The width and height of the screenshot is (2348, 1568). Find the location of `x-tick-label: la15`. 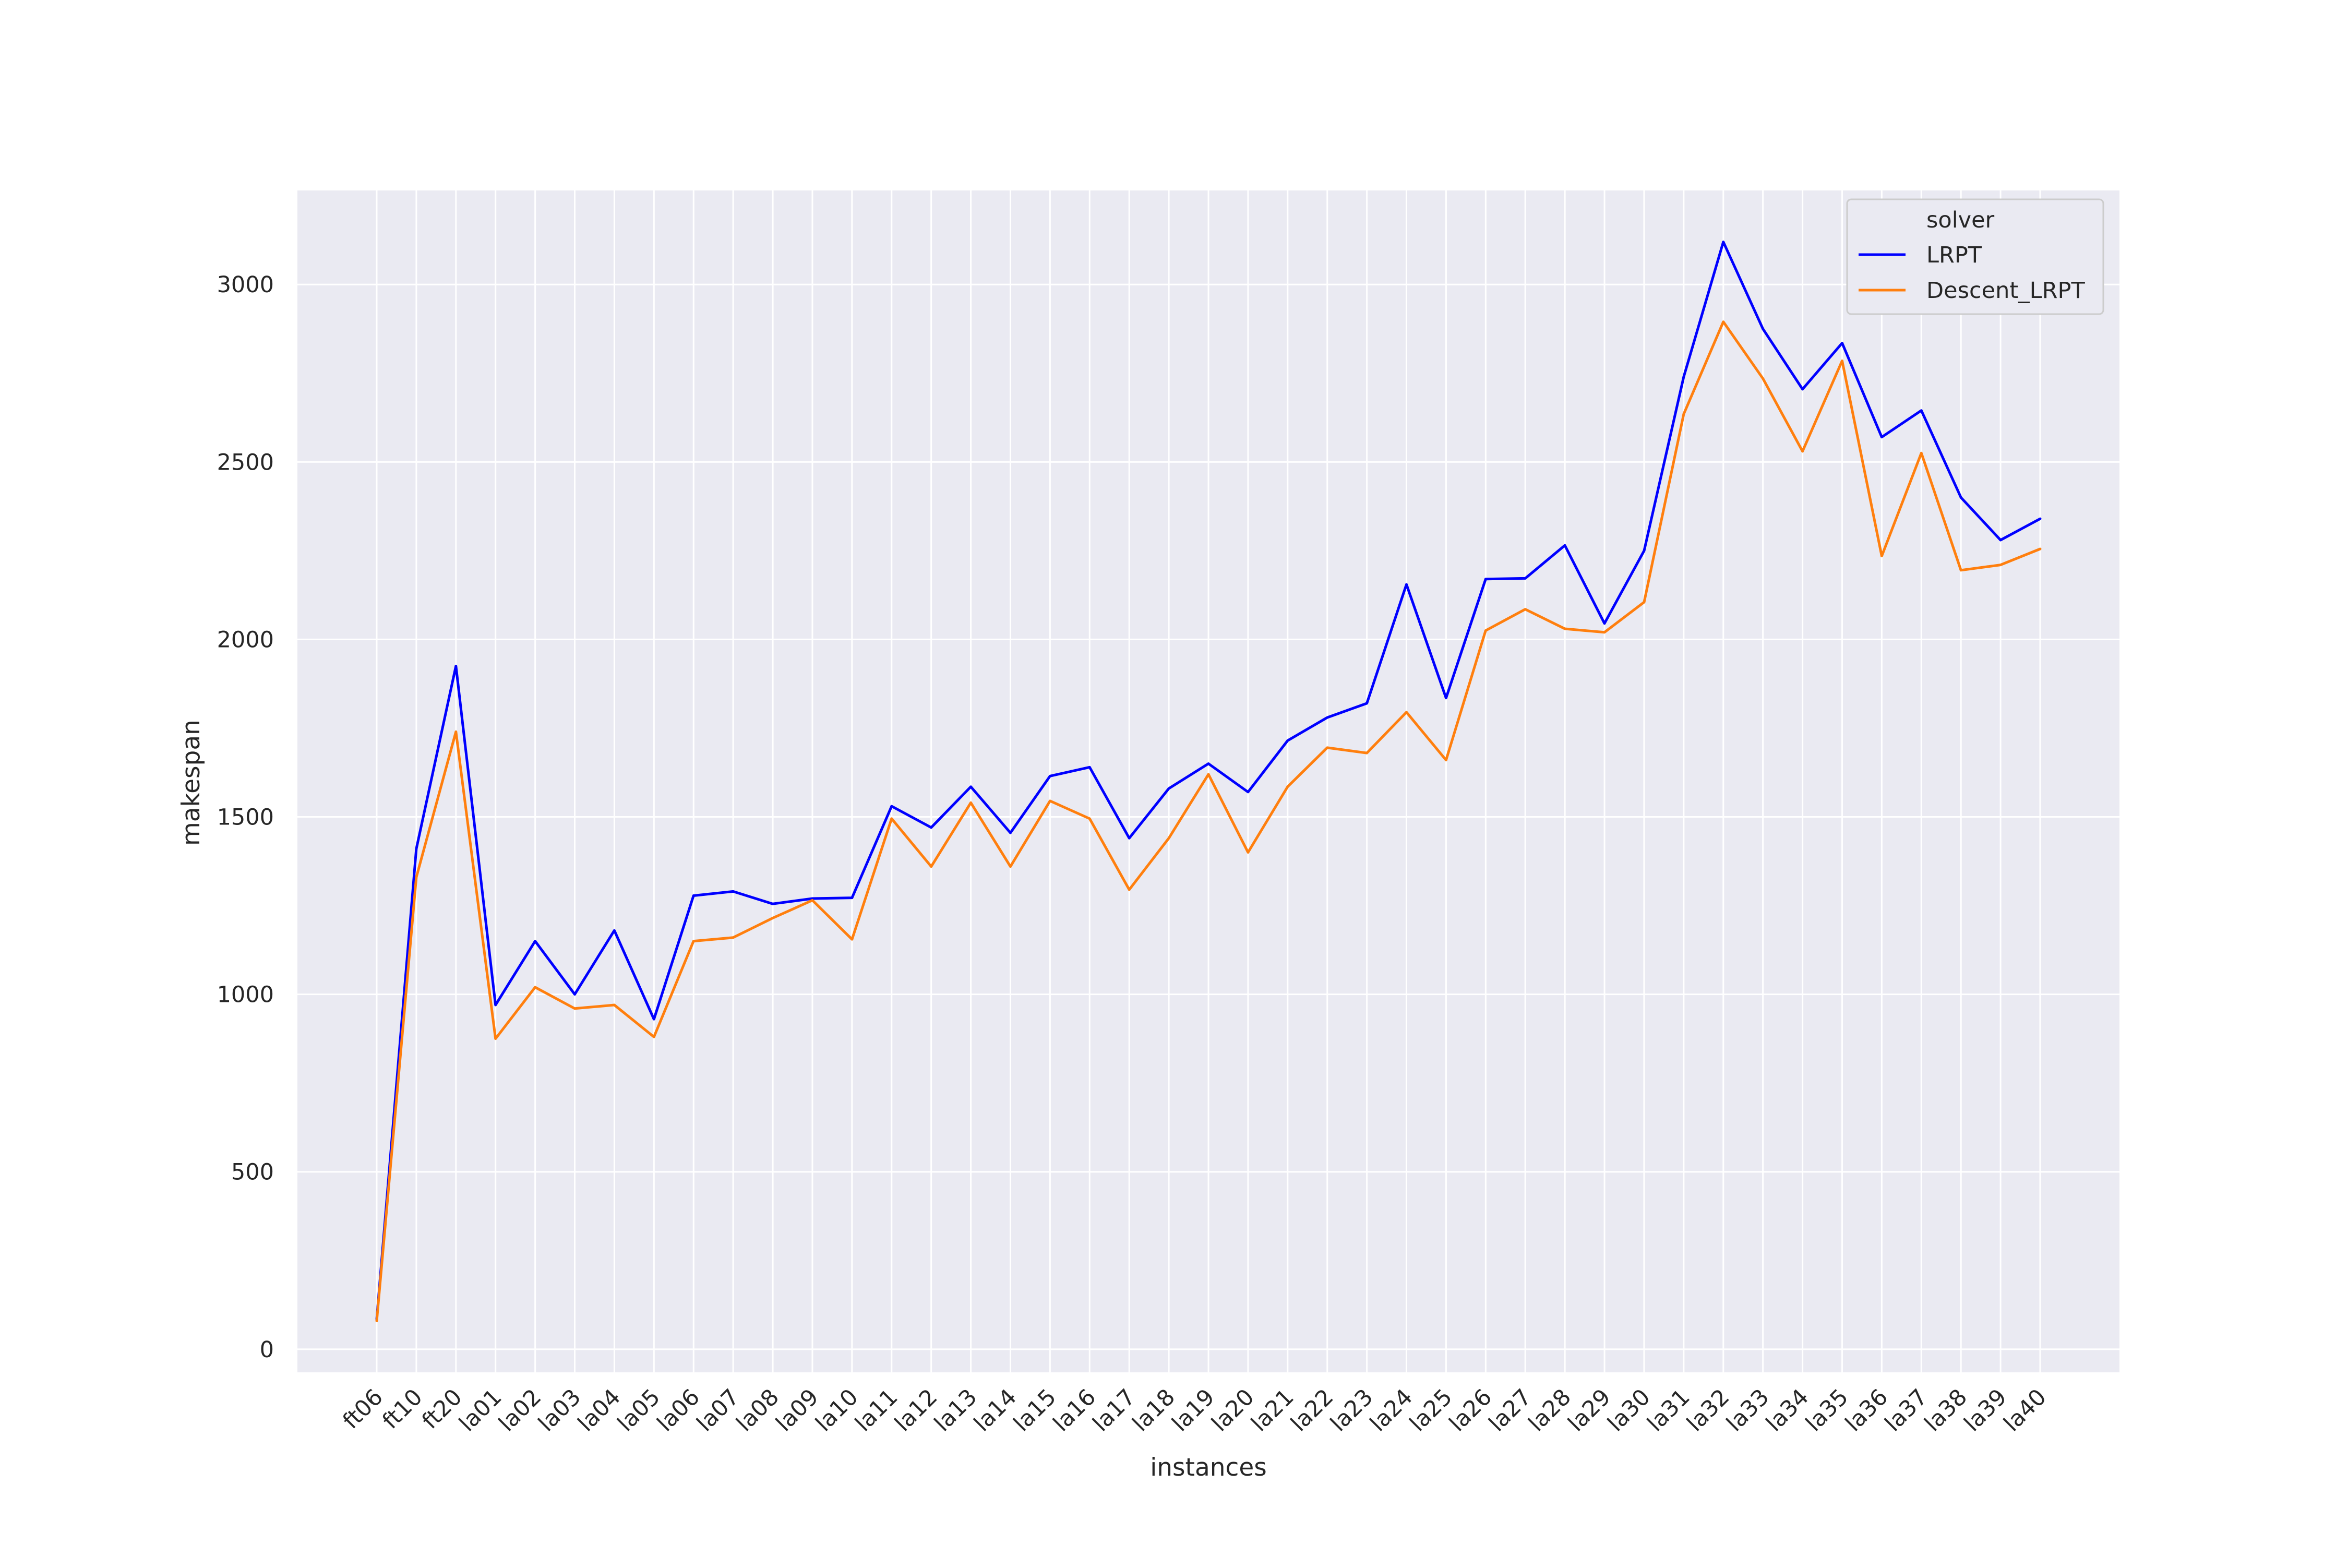

x-tick-label: la15 is located at coordinates (1035, 1410).